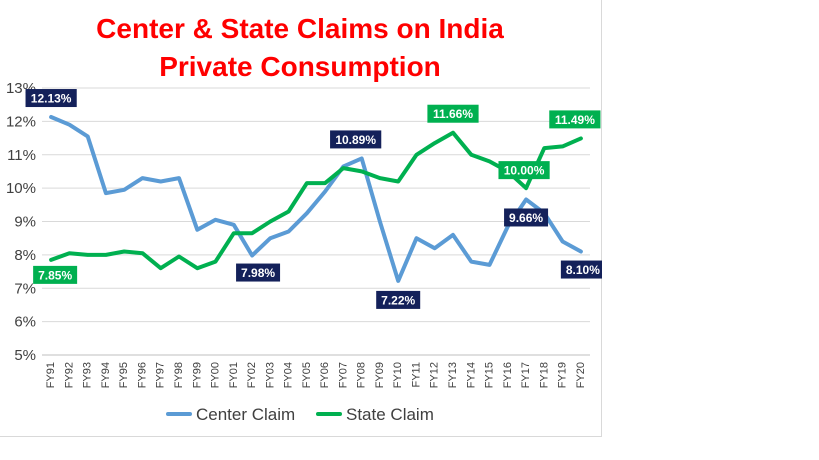 Image resolution: width=819 pixels, height=460 pixels. Describe the element at coordinates (300, 66) in the screenshot. I see `chart-title-line-2: Private Consumption` at that location.